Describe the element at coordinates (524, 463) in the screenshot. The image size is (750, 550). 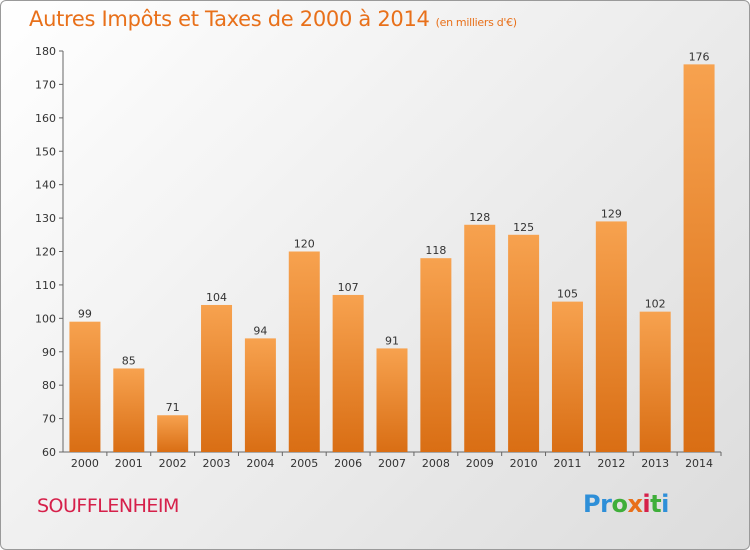
I see `x-tick-label: 2010` at that location.